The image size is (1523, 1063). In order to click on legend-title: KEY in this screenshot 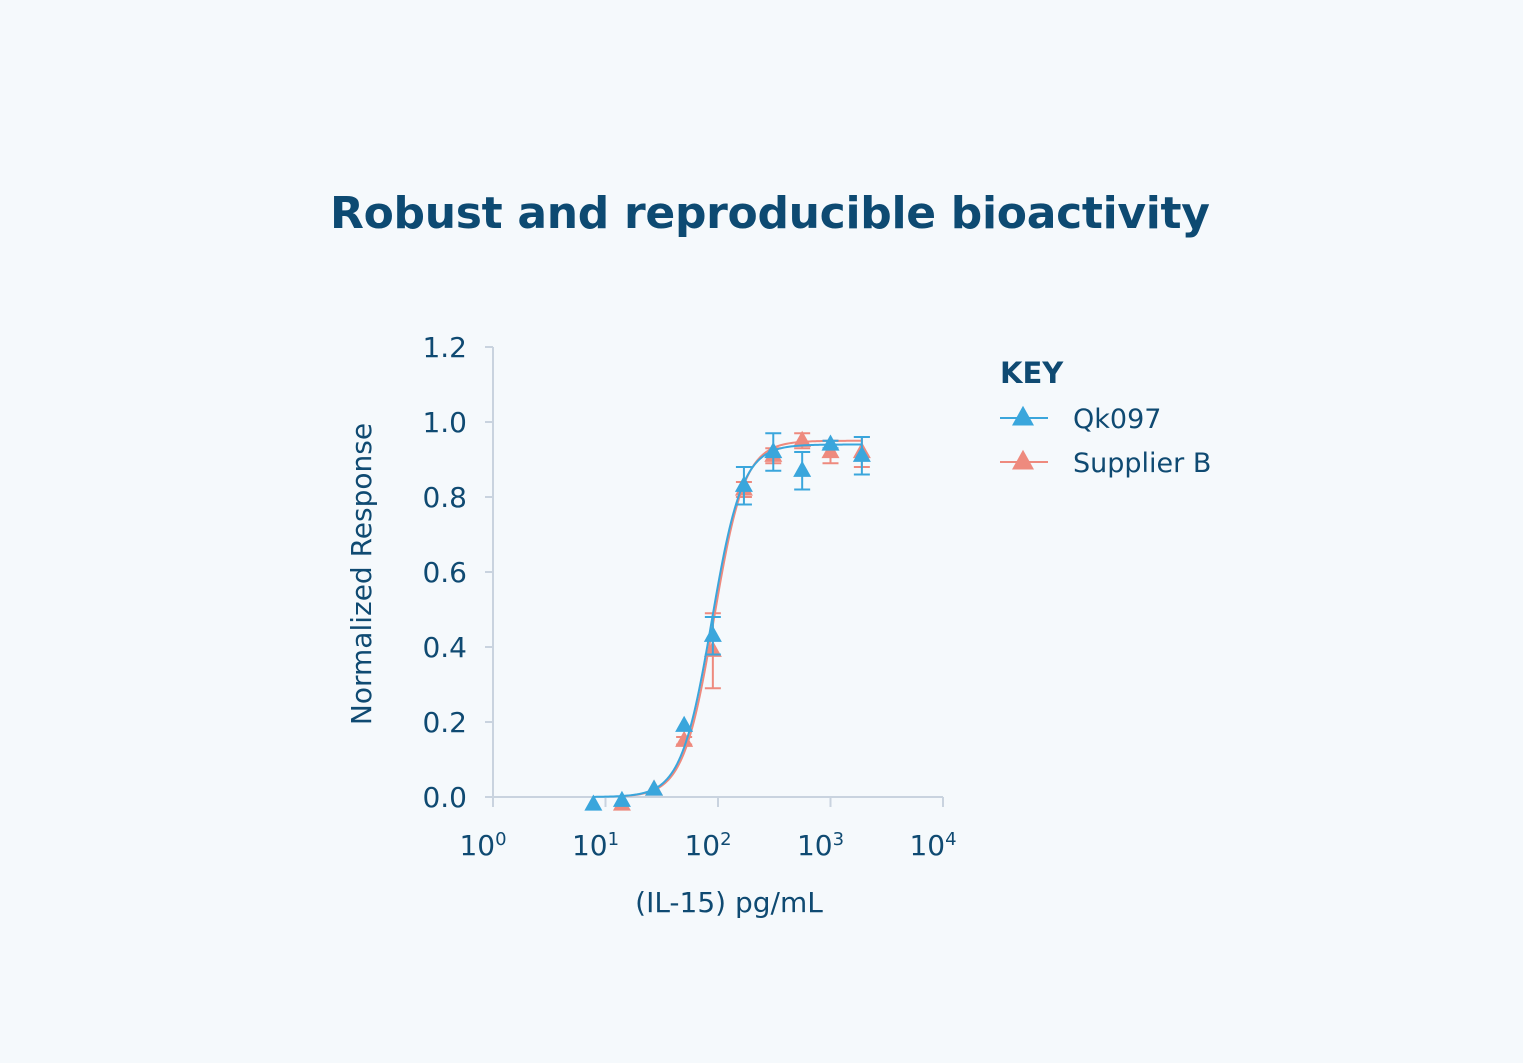, I will do `click(1032, 373)`.